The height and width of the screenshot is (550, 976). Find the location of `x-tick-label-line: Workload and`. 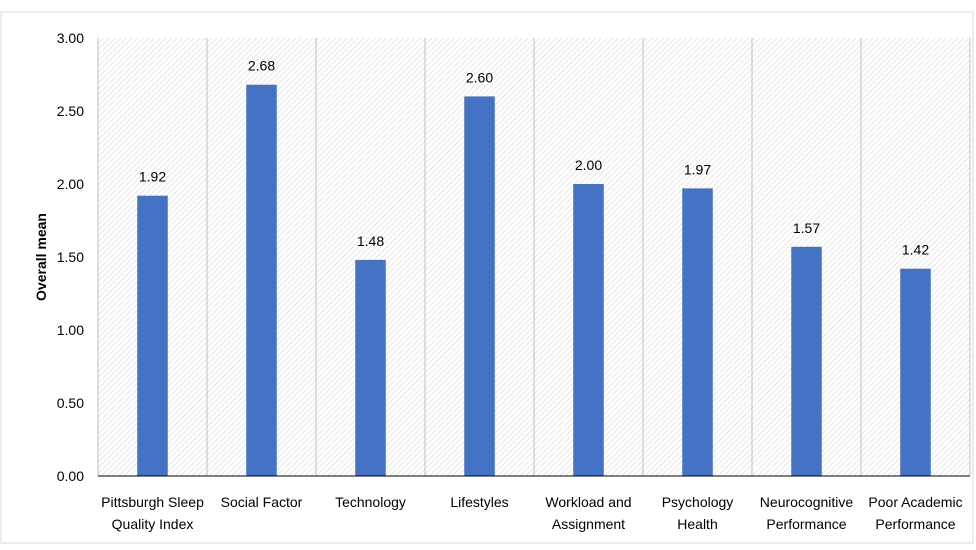

x-tick-label-line: Workload and is located at coordinates (588, 502).